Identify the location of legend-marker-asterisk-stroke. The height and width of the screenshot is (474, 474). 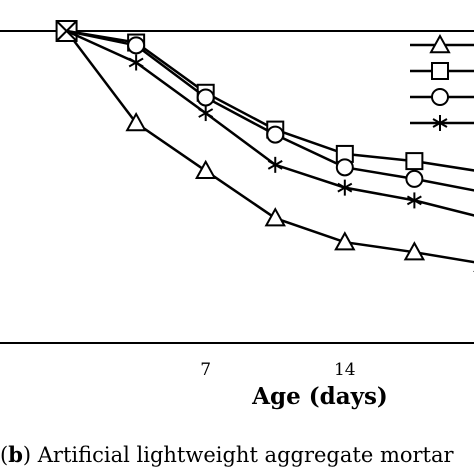
(440, 123).